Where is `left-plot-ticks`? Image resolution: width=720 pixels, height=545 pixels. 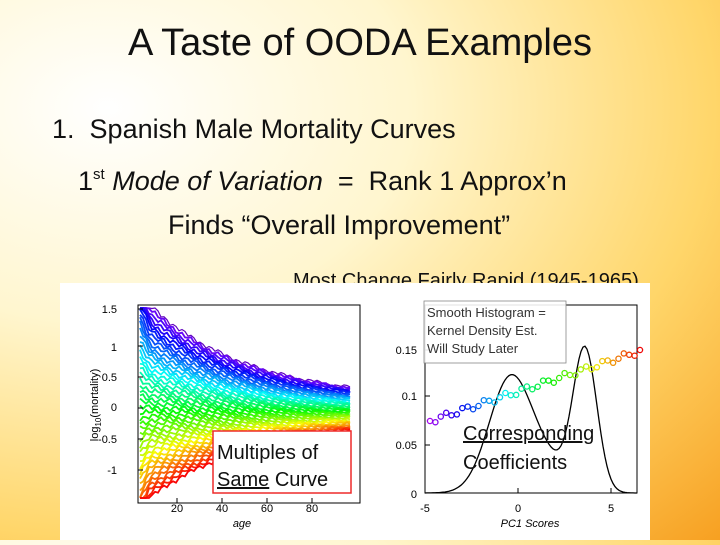 left-plot-ticks is located at coordinates (225, 405).